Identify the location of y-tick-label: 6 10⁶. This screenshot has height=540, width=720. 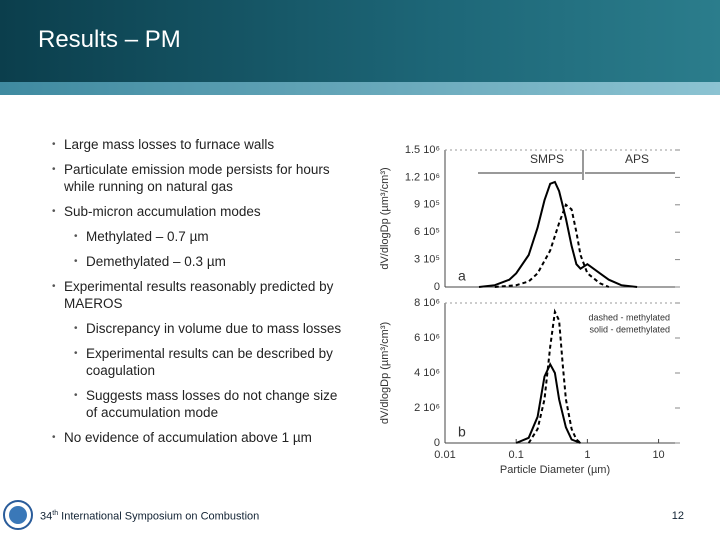
(427, 338).